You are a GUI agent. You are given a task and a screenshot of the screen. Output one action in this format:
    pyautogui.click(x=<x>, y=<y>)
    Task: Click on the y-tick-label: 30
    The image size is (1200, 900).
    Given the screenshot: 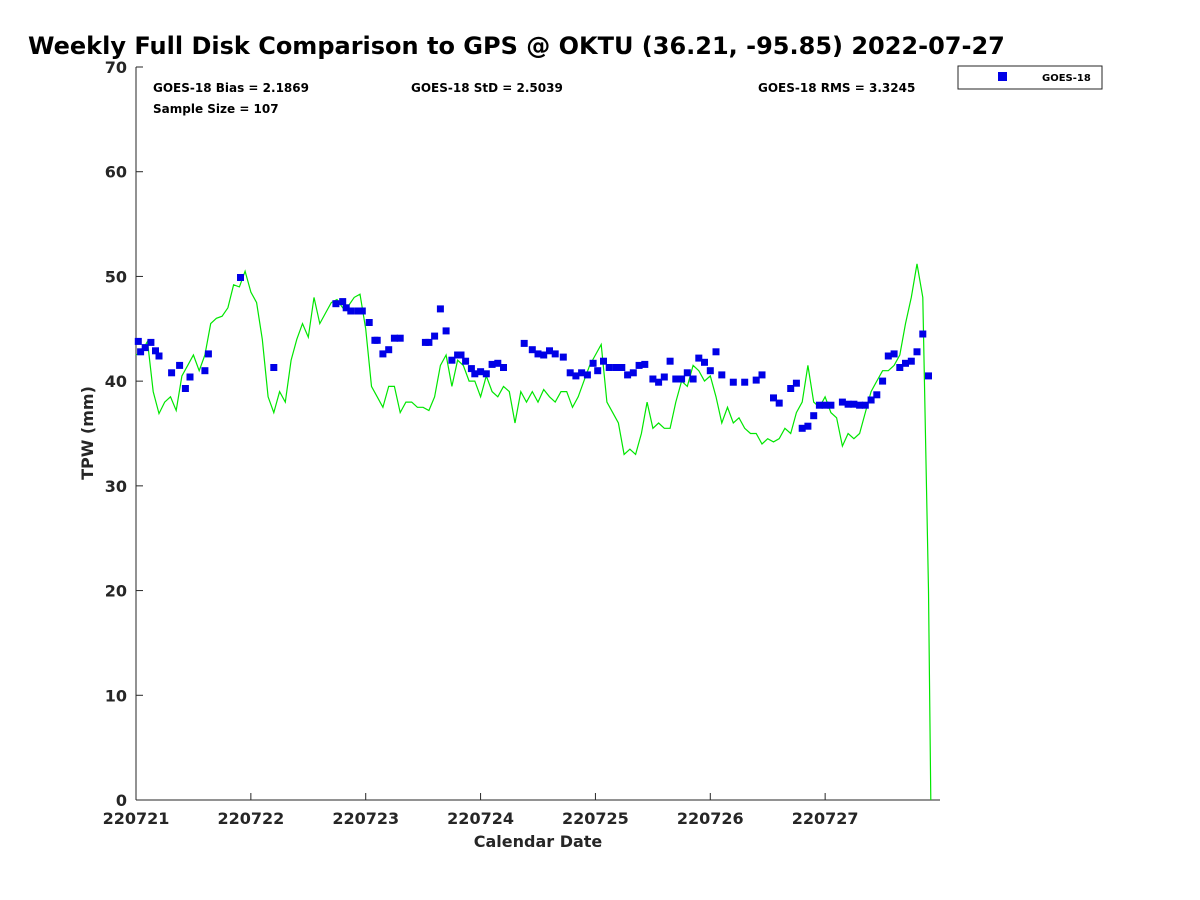 What is the action you would take?
    pyautogui.click(x=116, y=486)
    